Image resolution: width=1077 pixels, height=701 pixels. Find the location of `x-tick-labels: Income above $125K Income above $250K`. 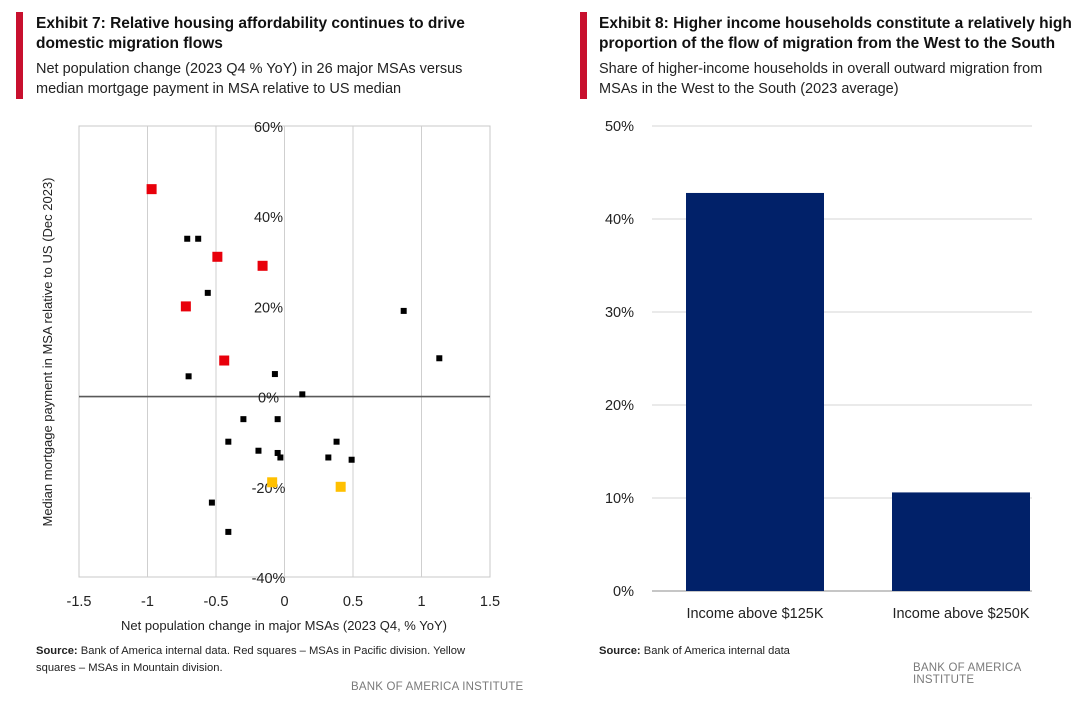

x-tick-labels: Income above $125K Income above $250K is located at coordinates (857, 614).